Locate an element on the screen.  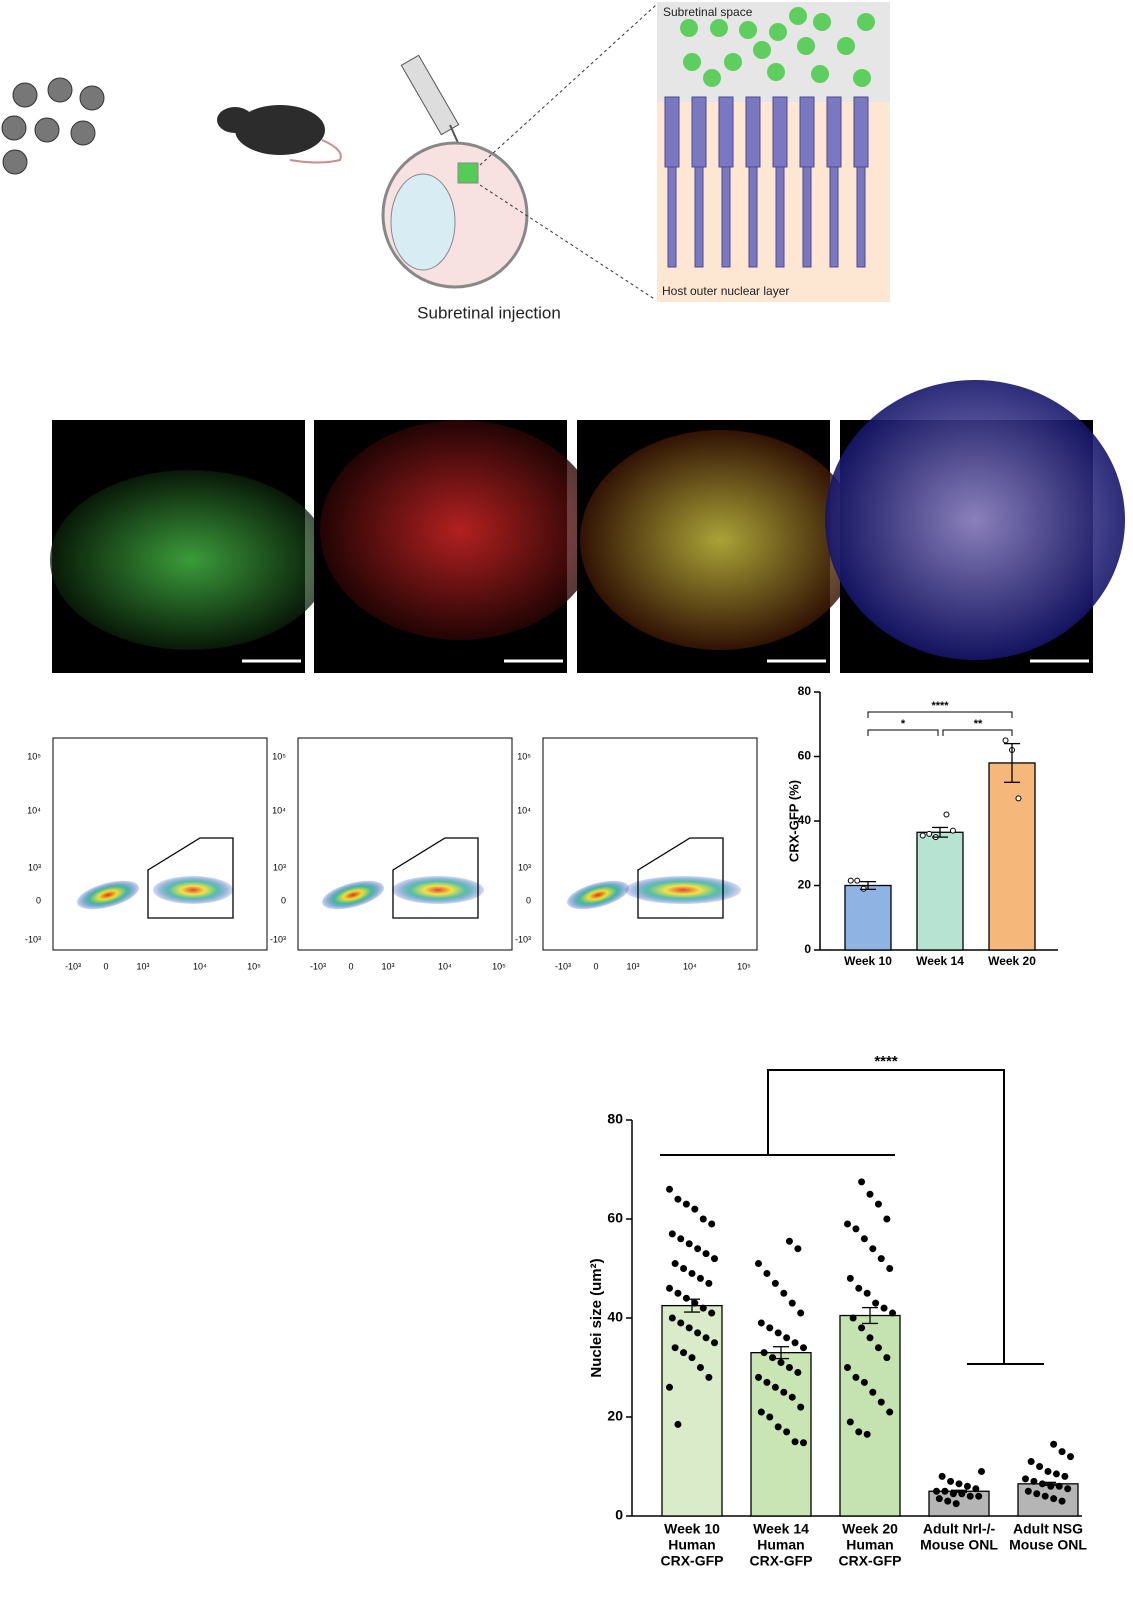
organoids is located at coordinates (53, 126).